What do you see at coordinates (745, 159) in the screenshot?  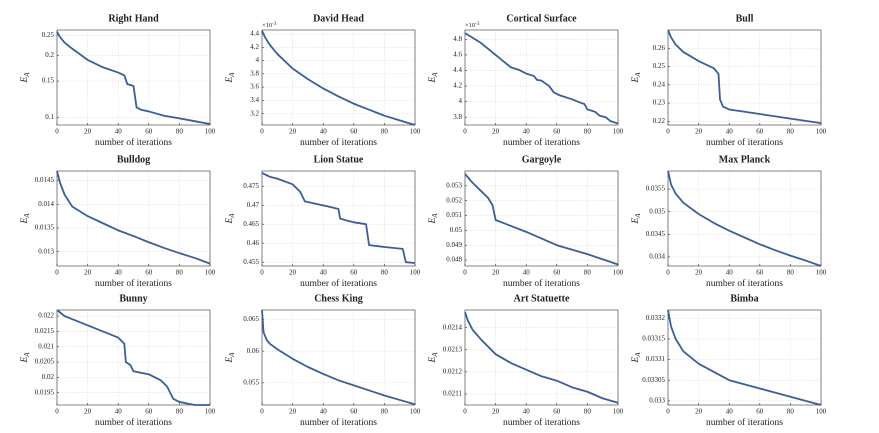 I see `chart-title: Max Planck` at bounding box center [745, 159].